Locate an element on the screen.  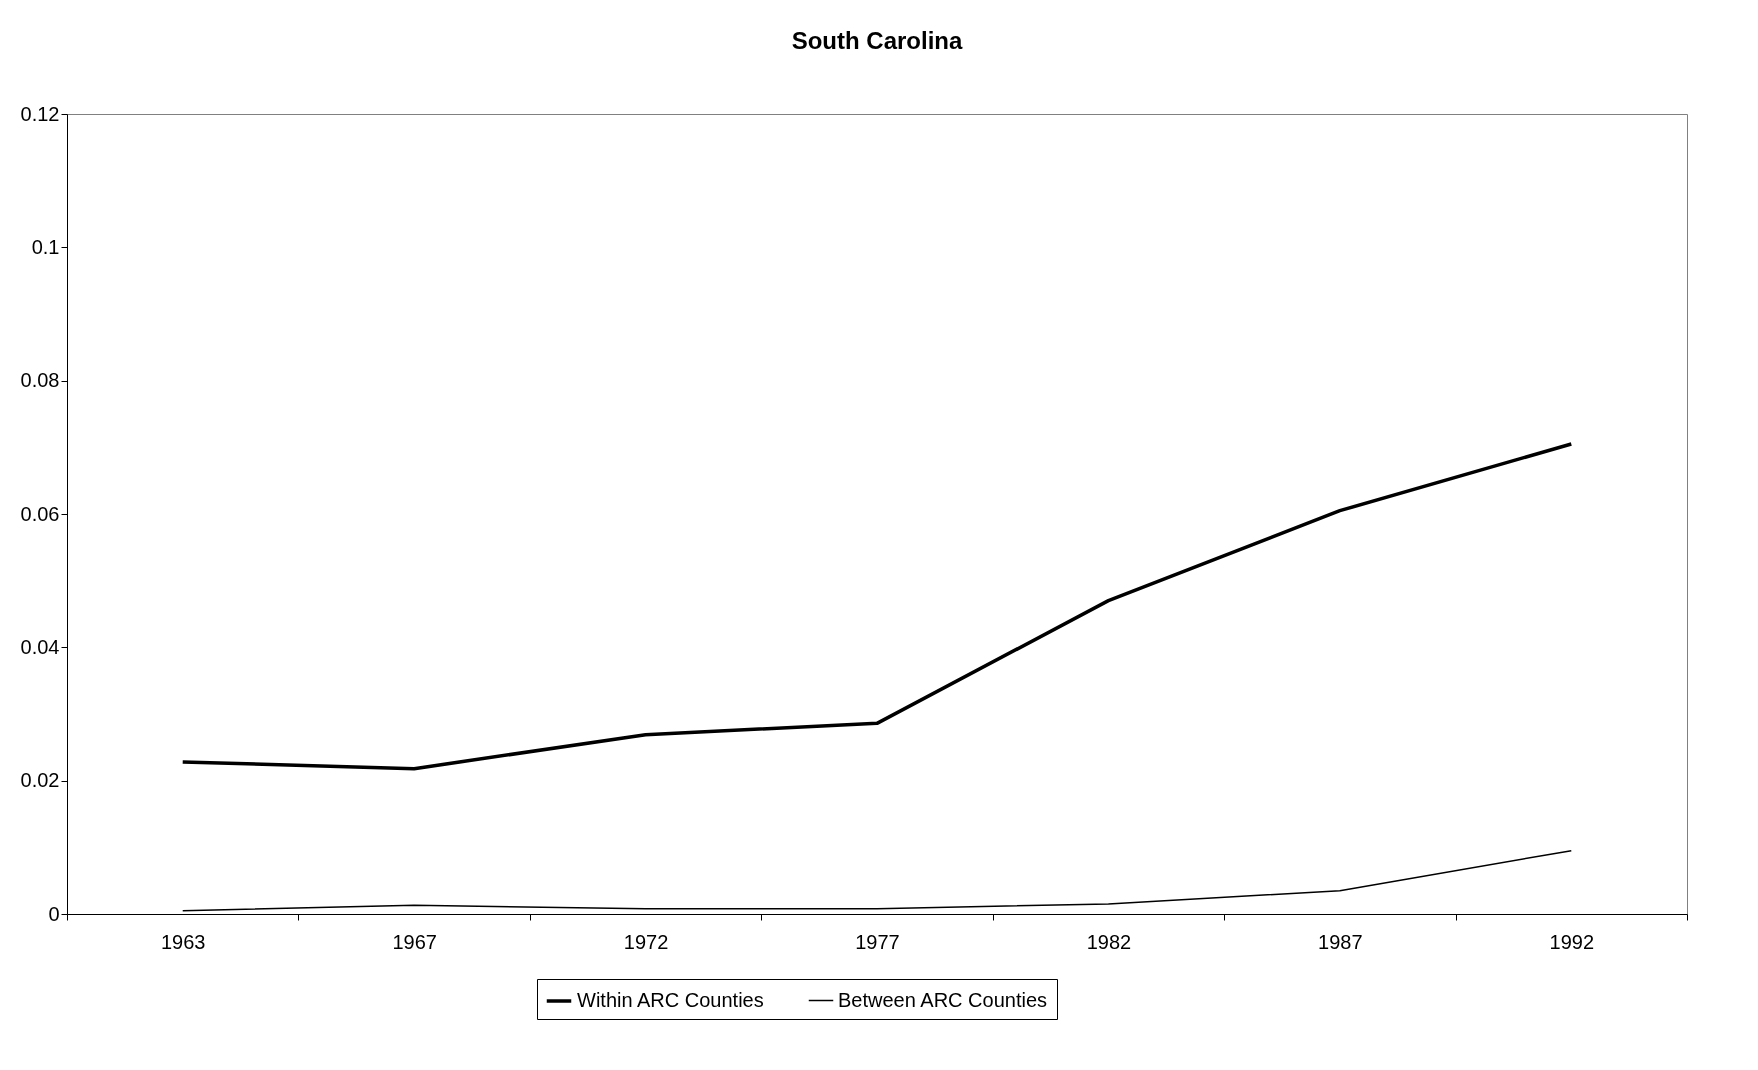
y-tick-label: 0.12 is located at coordinates (40, 113).